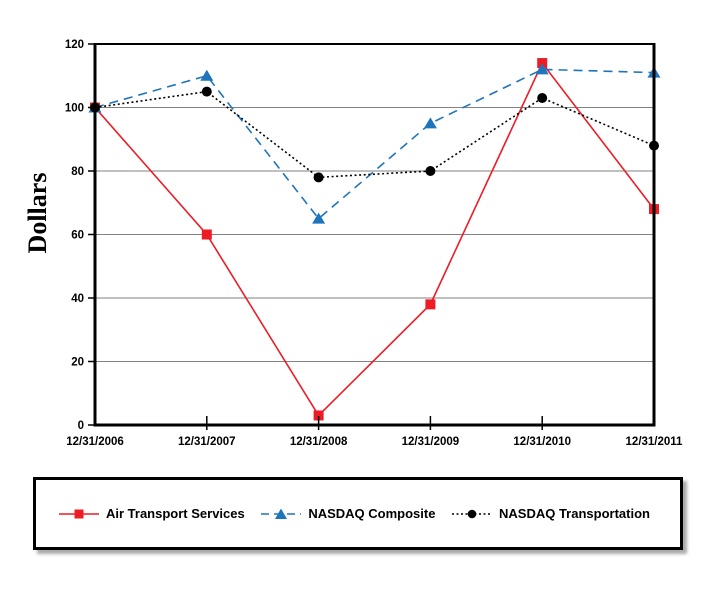 The height and width of the screenshot is (591, 717). What do you see at coordinates (431, 442) in the screenshot?
I see `x-tick-label: 12/31/2009` at bounding box center [431, 442].